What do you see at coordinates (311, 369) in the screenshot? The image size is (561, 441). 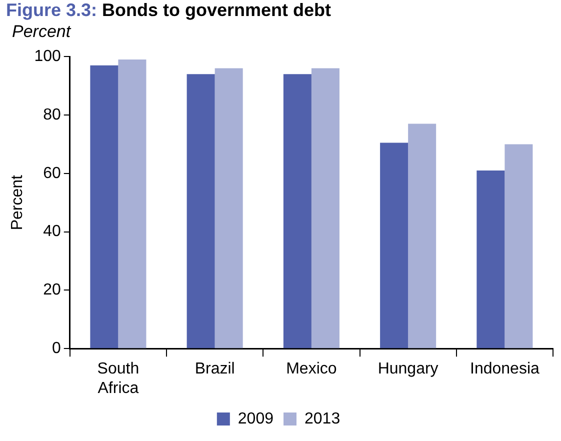 I see `x-tick-label: Mexico` at bounding box center [311, 369].